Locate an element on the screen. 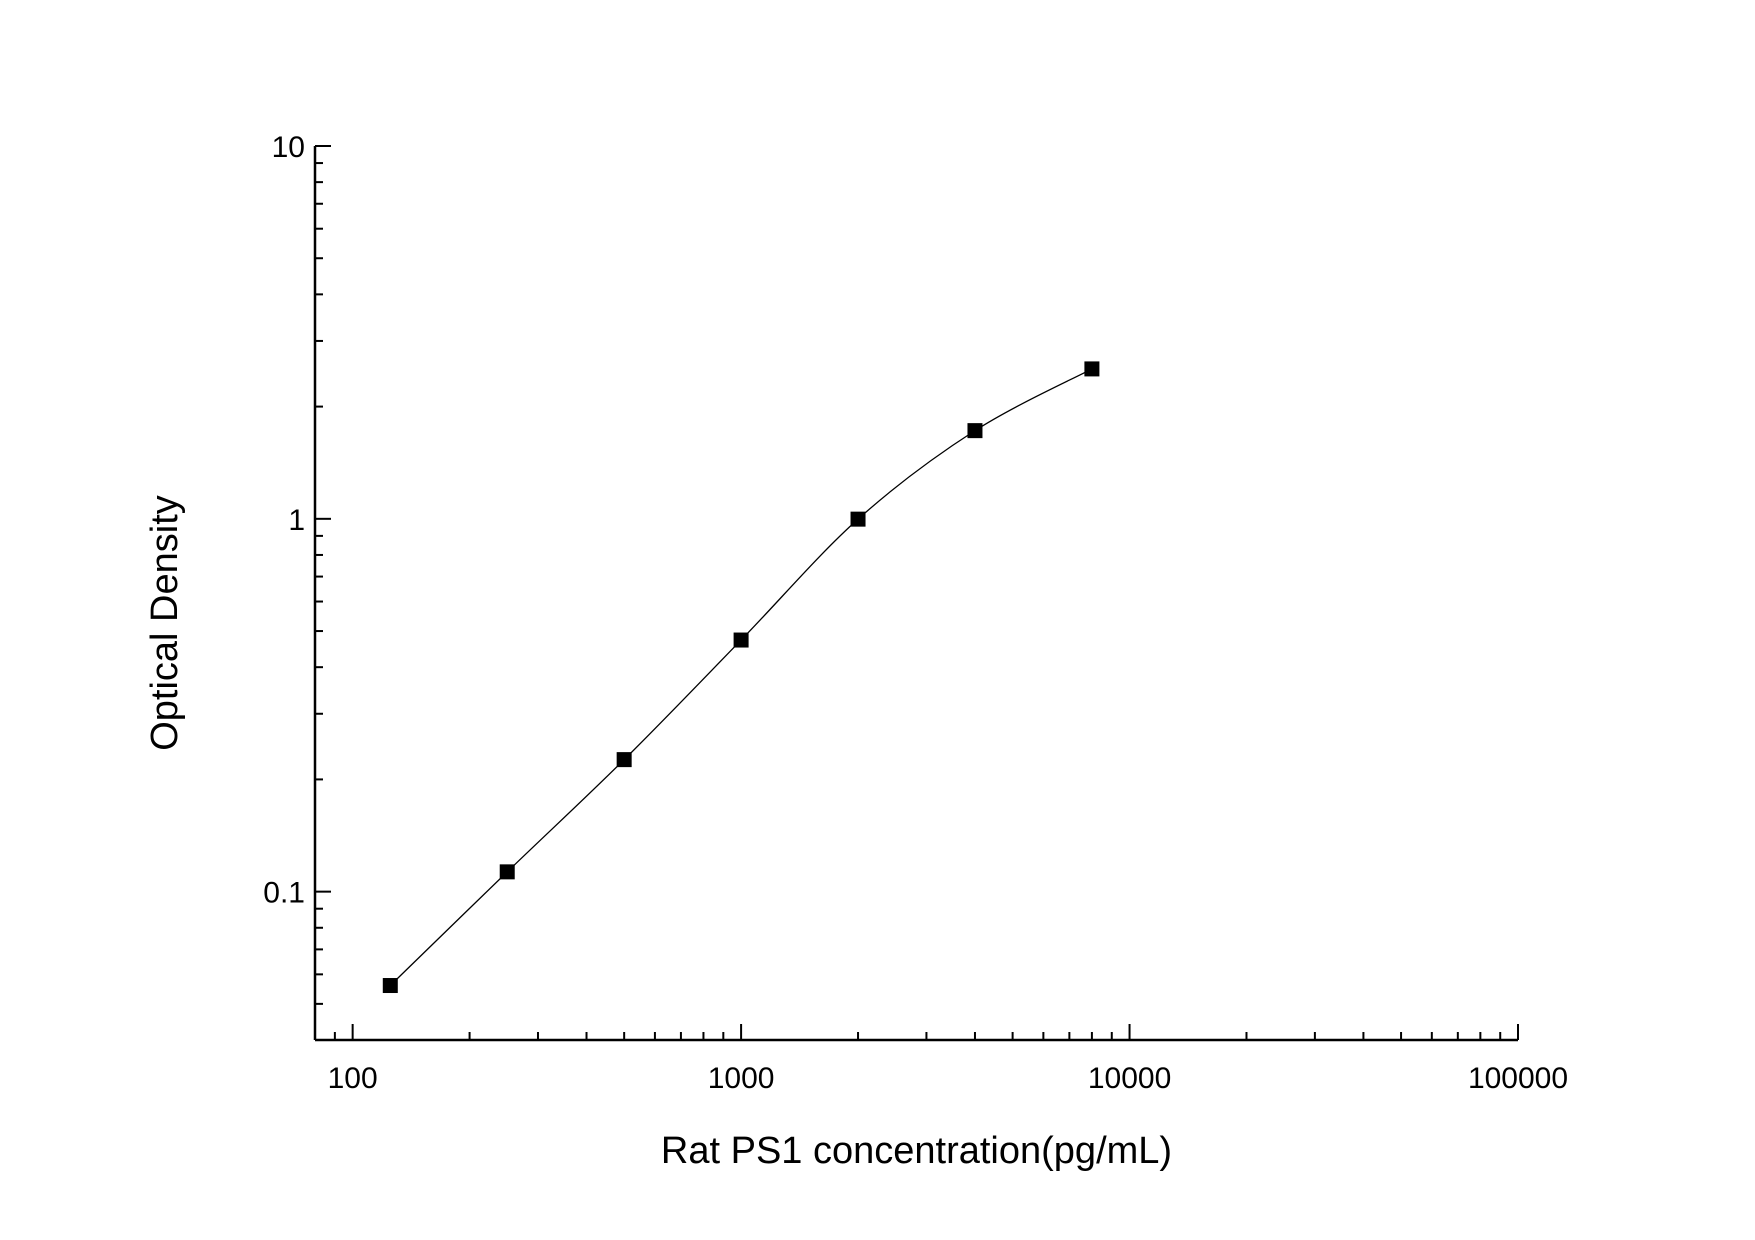 Image resolution: width=1755 pixels, height=1240 pixels. x-tick-label: 1000 is located at coordinates (741, 1078).